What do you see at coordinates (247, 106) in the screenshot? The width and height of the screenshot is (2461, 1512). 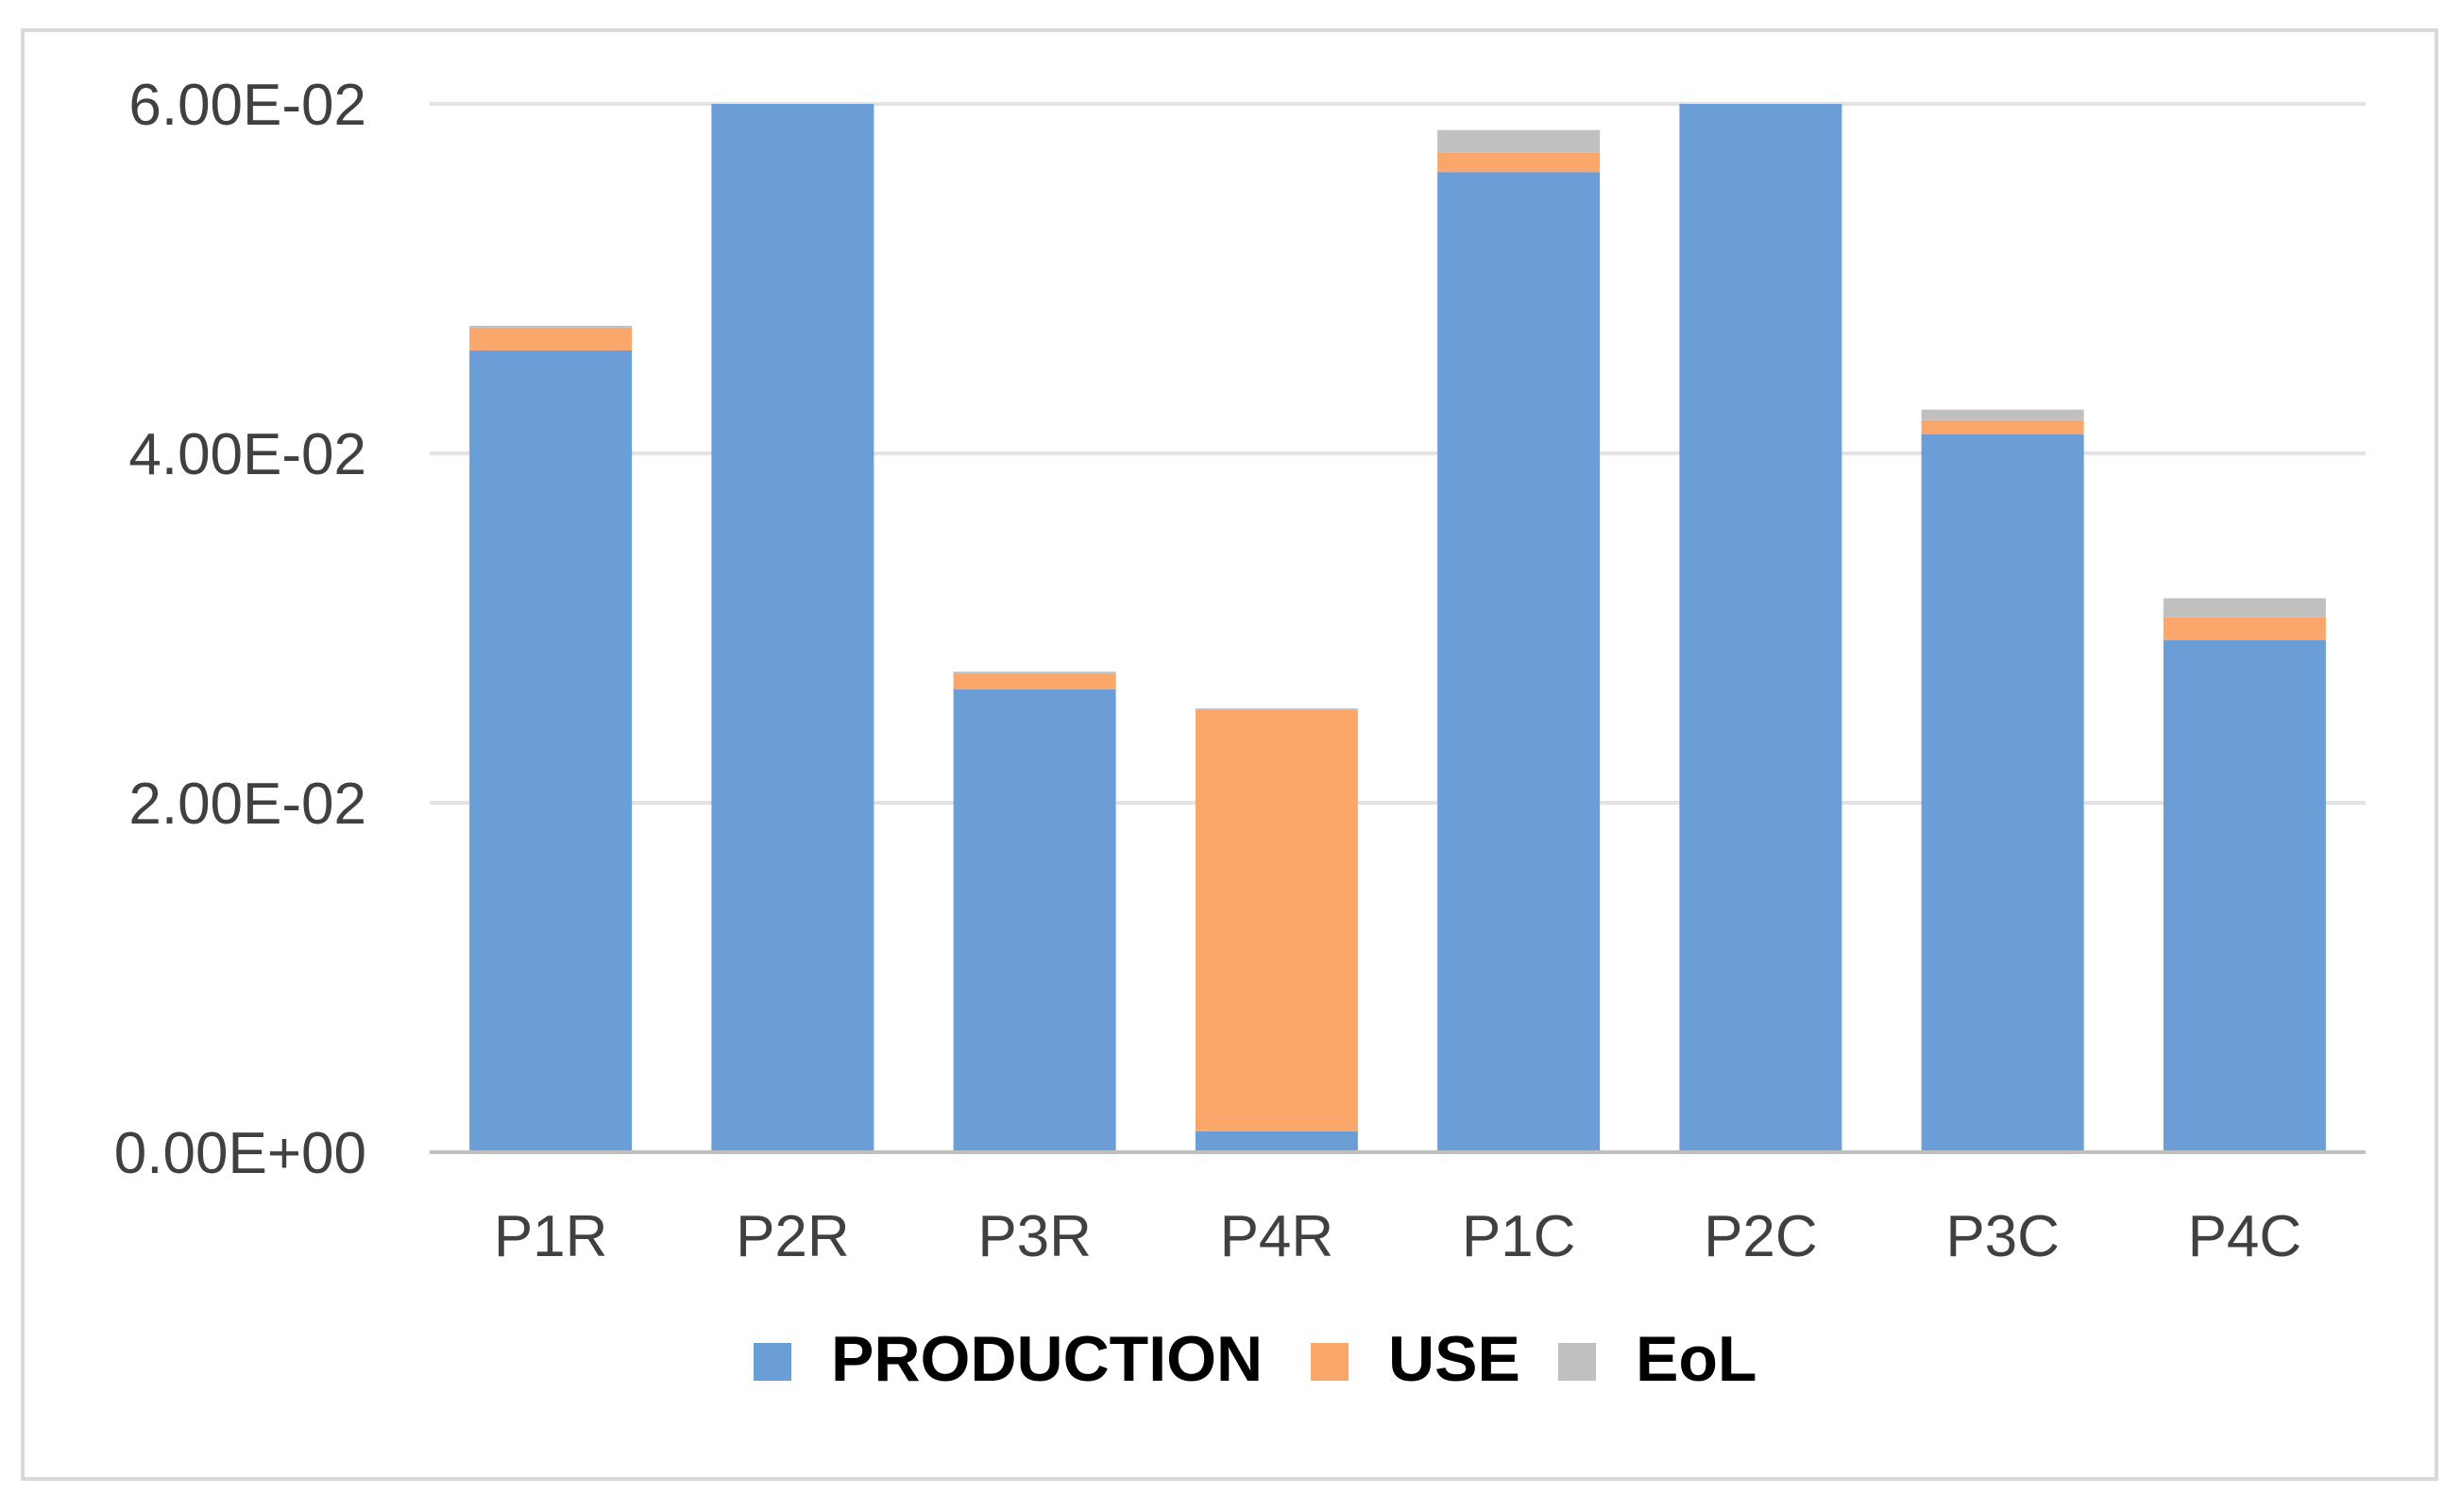 I see `y-tick-label: 6.00E-02` at bounding box center [247, 106].